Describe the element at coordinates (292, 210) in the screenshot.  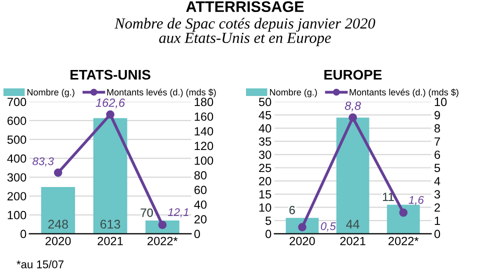
I see `data-label: 6` at that location.